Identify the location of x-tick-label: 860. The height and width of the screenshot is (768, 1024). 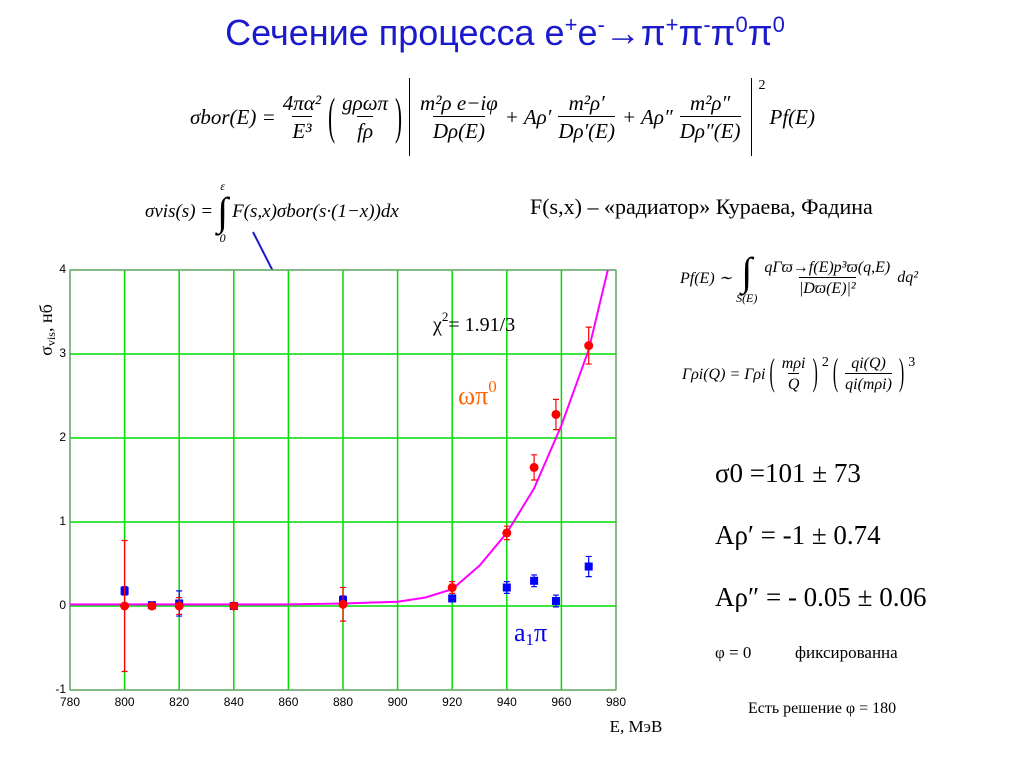
(288, 702).